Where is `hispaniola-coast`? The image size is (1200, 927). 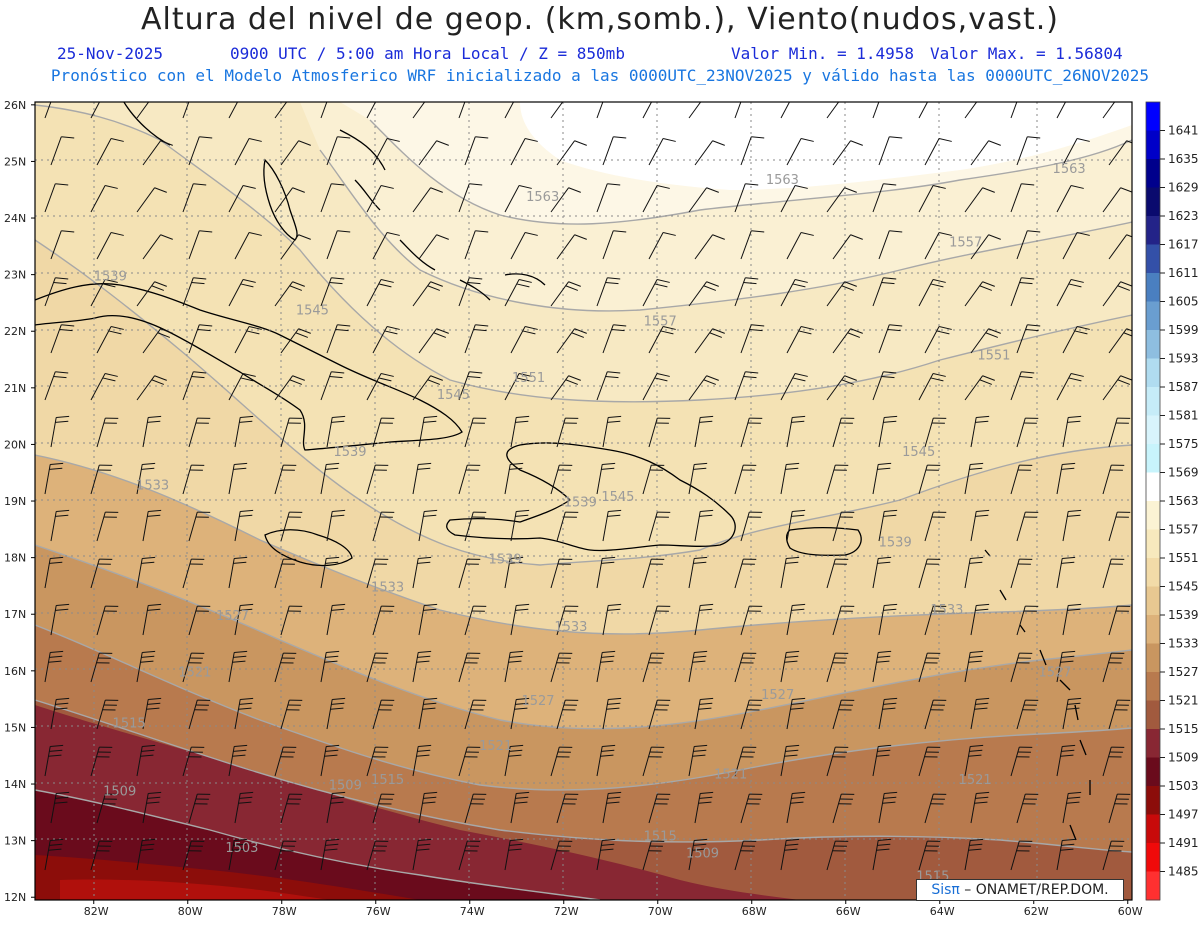 hispaniola-coast is located at coordinates (591, 497).